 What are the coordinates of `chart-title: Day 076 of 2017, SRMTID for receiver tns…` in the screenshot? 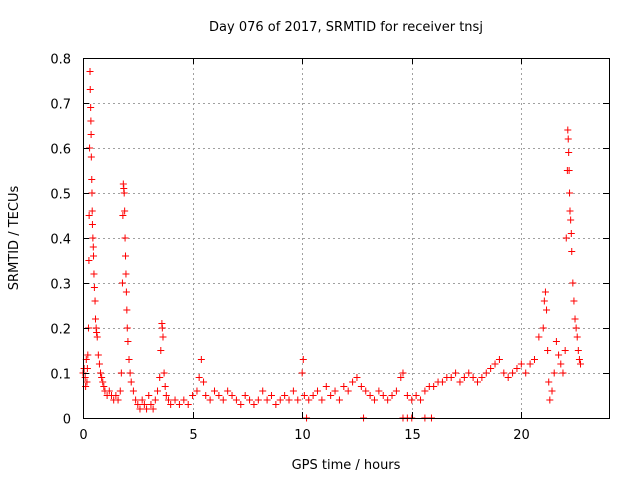 It's located at (346, 27).